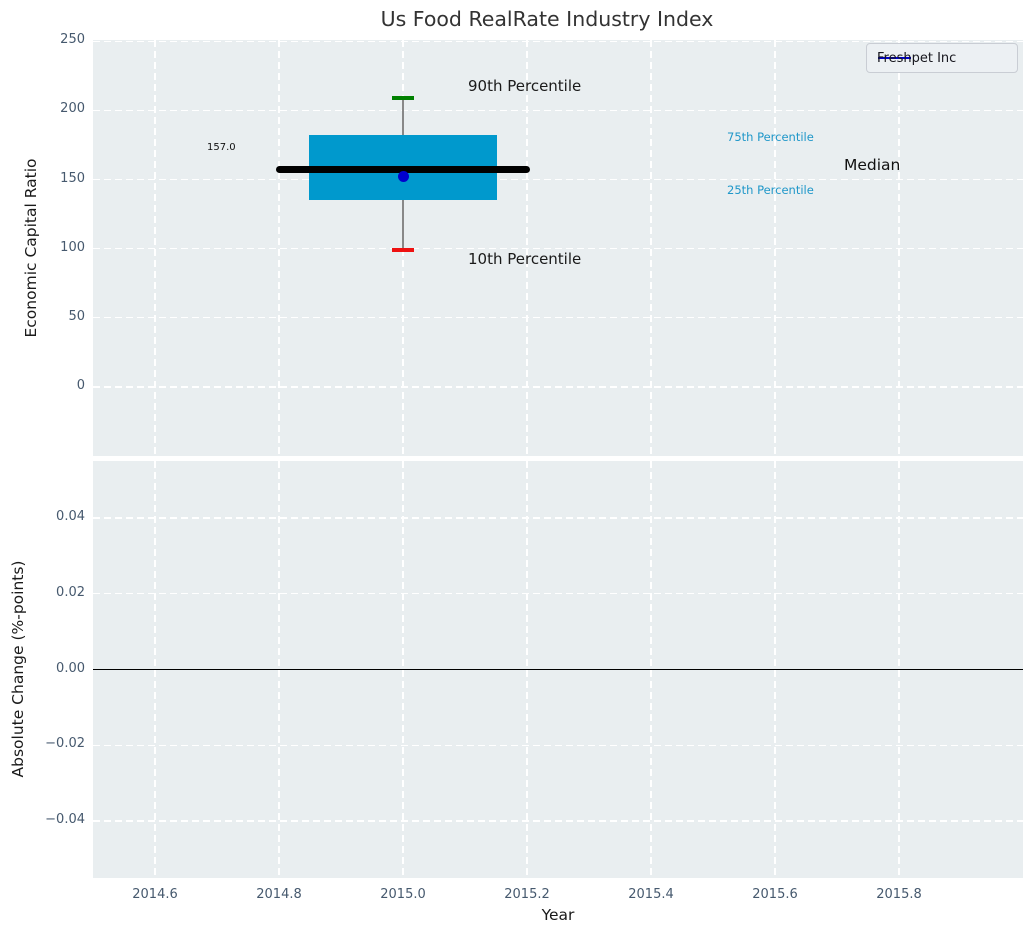 Image resolution: width=1034 pixels, height=942 pixels. Describe the element at coordinates (155, 894) in the screenshot. I see `x-tick-label: 2014.6` at that location.